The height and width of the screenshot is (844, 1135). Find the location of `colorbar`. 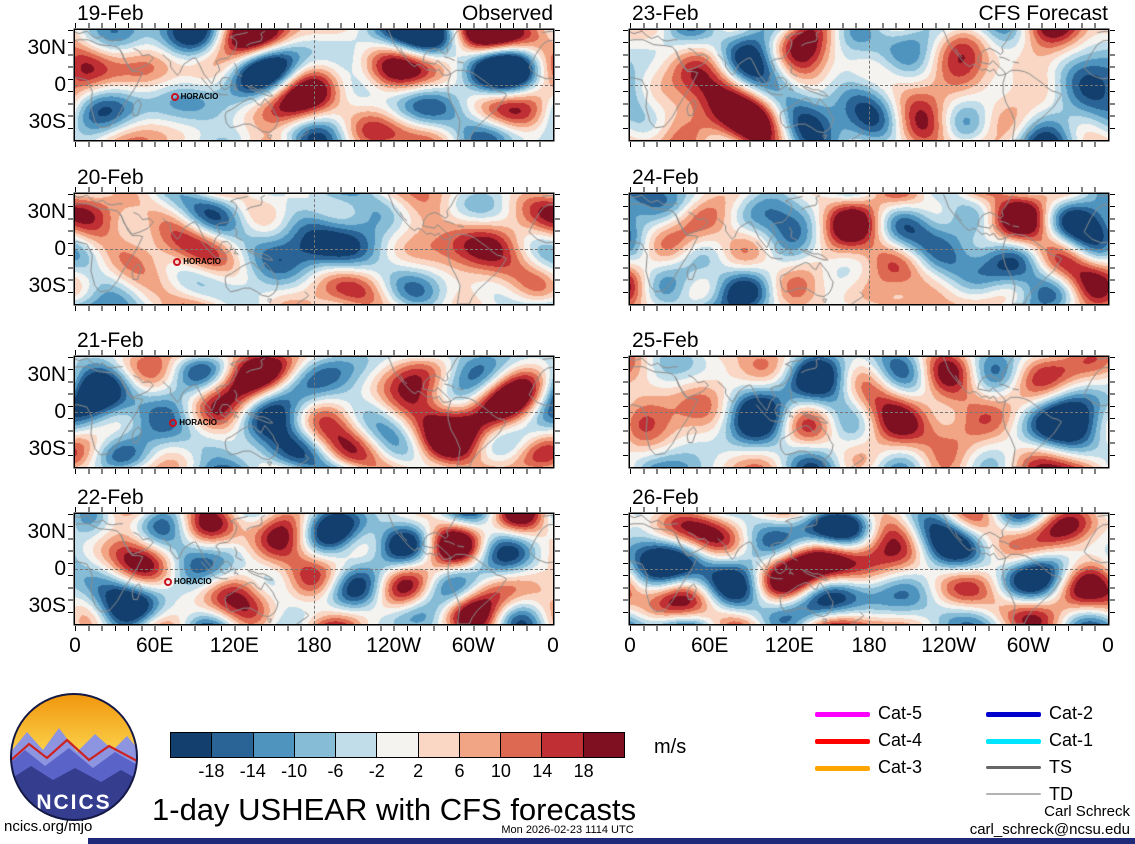

colorbar is located at coordinates (397, 745).